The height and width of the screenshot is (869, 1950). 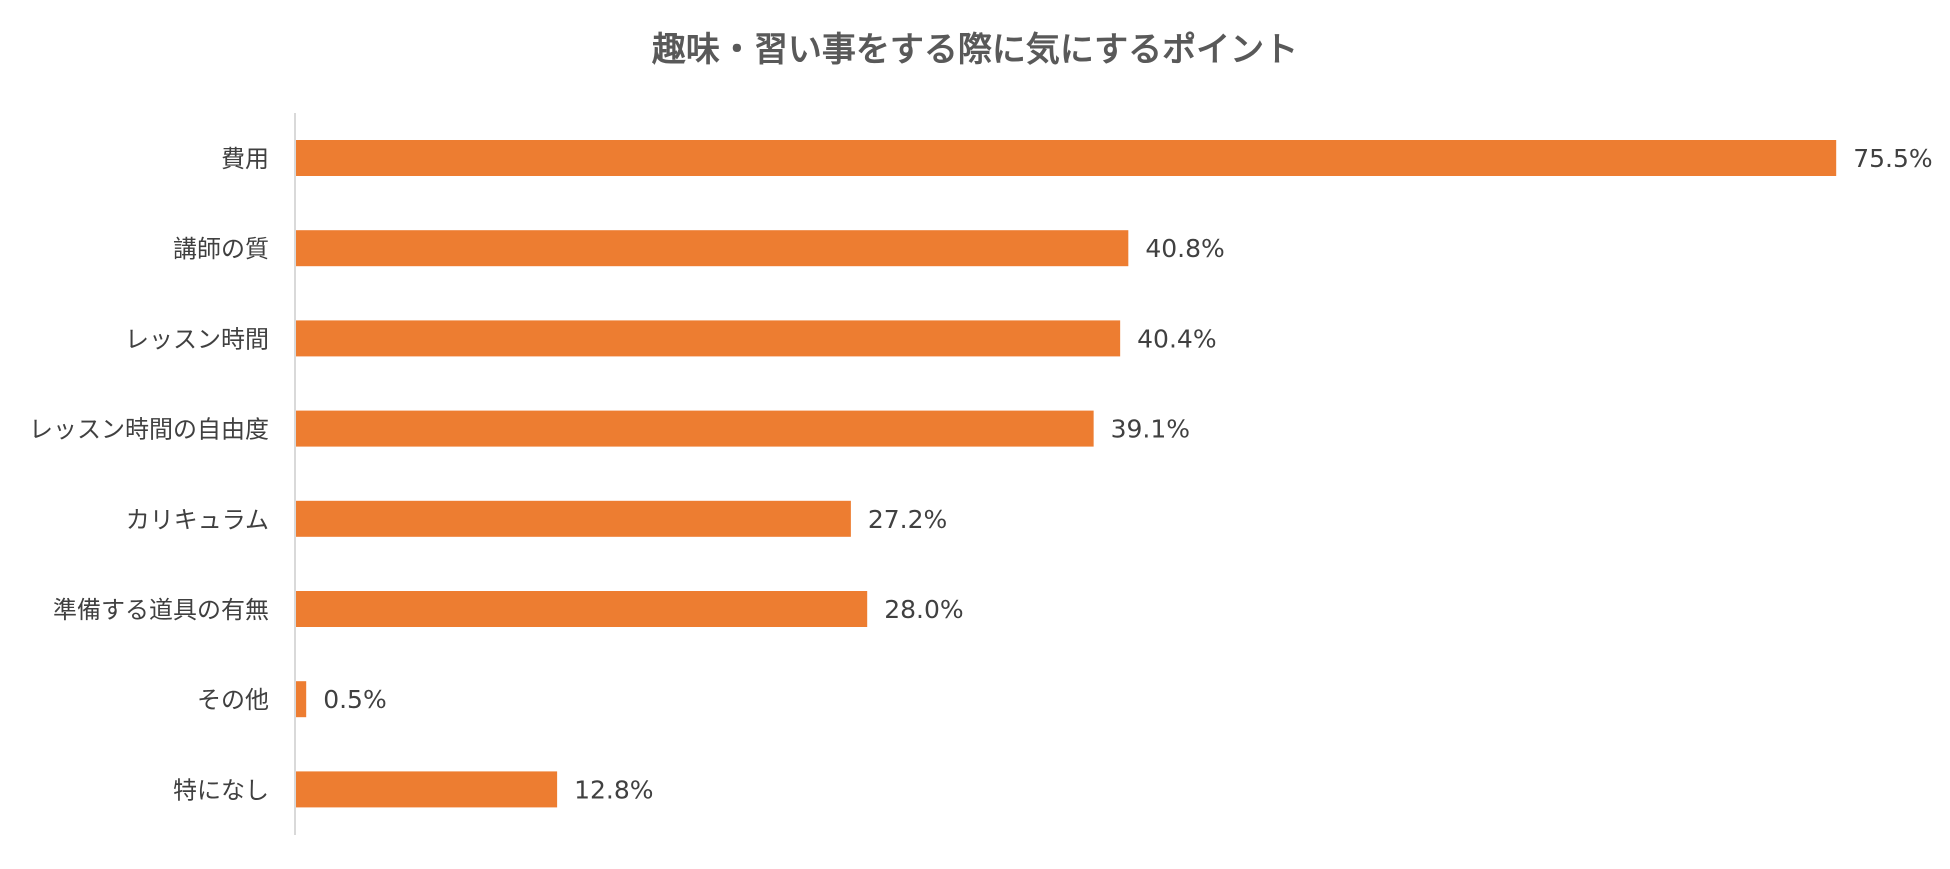 I want to click on category-label-0: 費用, so click(x=245, y=159).